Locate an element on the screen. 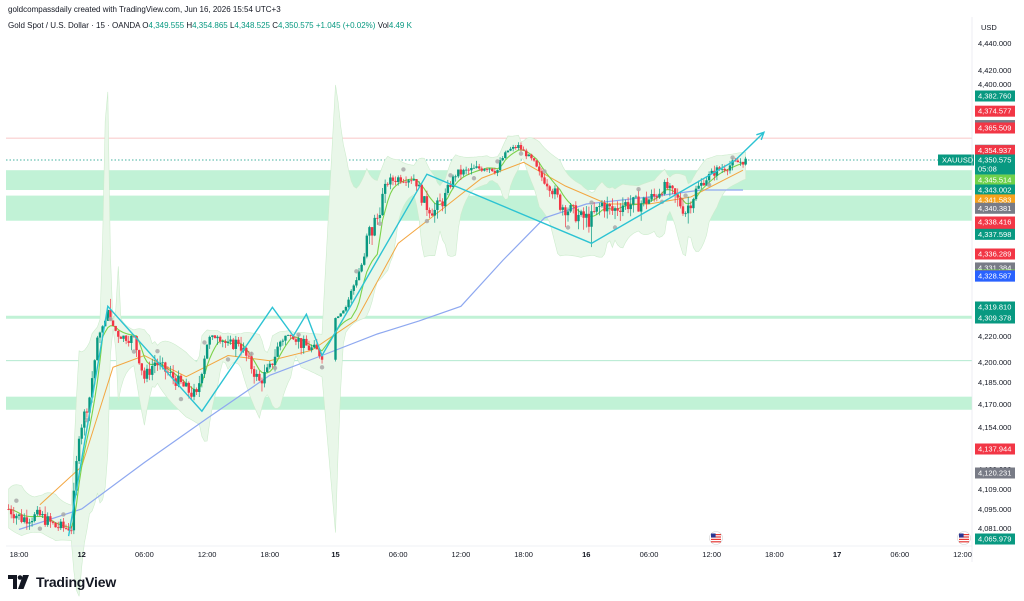  price-tag: 4,065.979 is located at coordinates (995, 539).